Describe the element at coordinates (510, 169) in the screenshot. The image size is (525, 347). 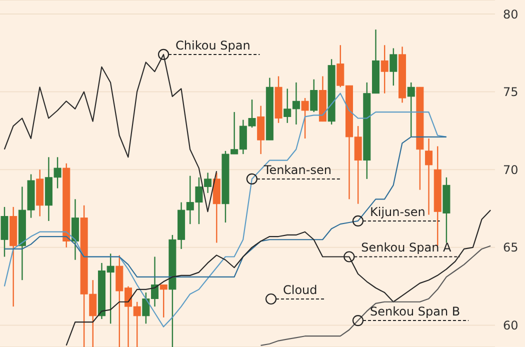
I see `y-tick-label: 70` at that location.